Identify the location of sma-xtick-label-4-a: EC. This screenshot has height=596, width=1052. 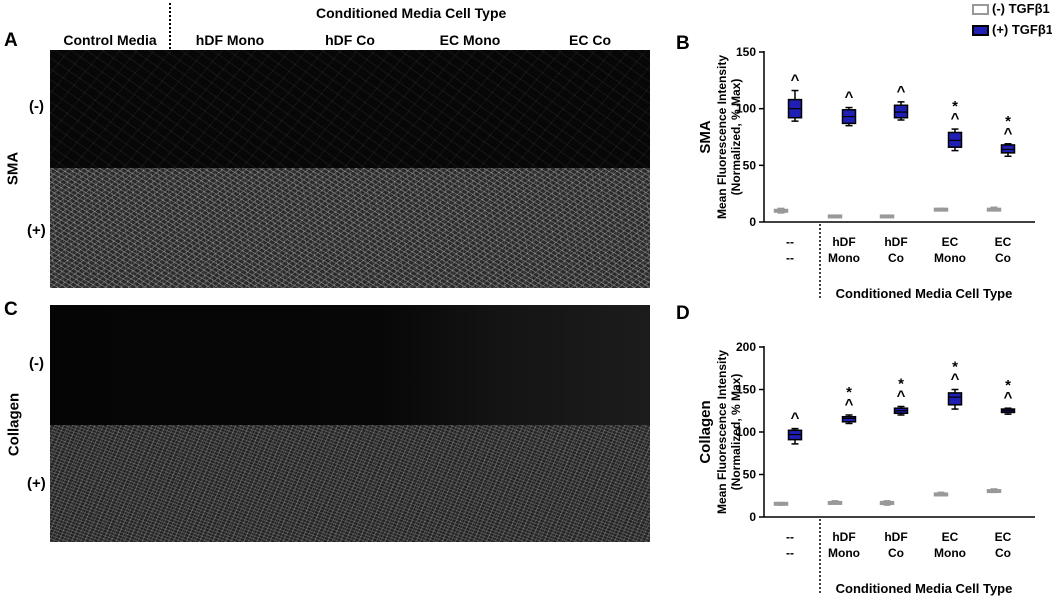
(1003, 242).